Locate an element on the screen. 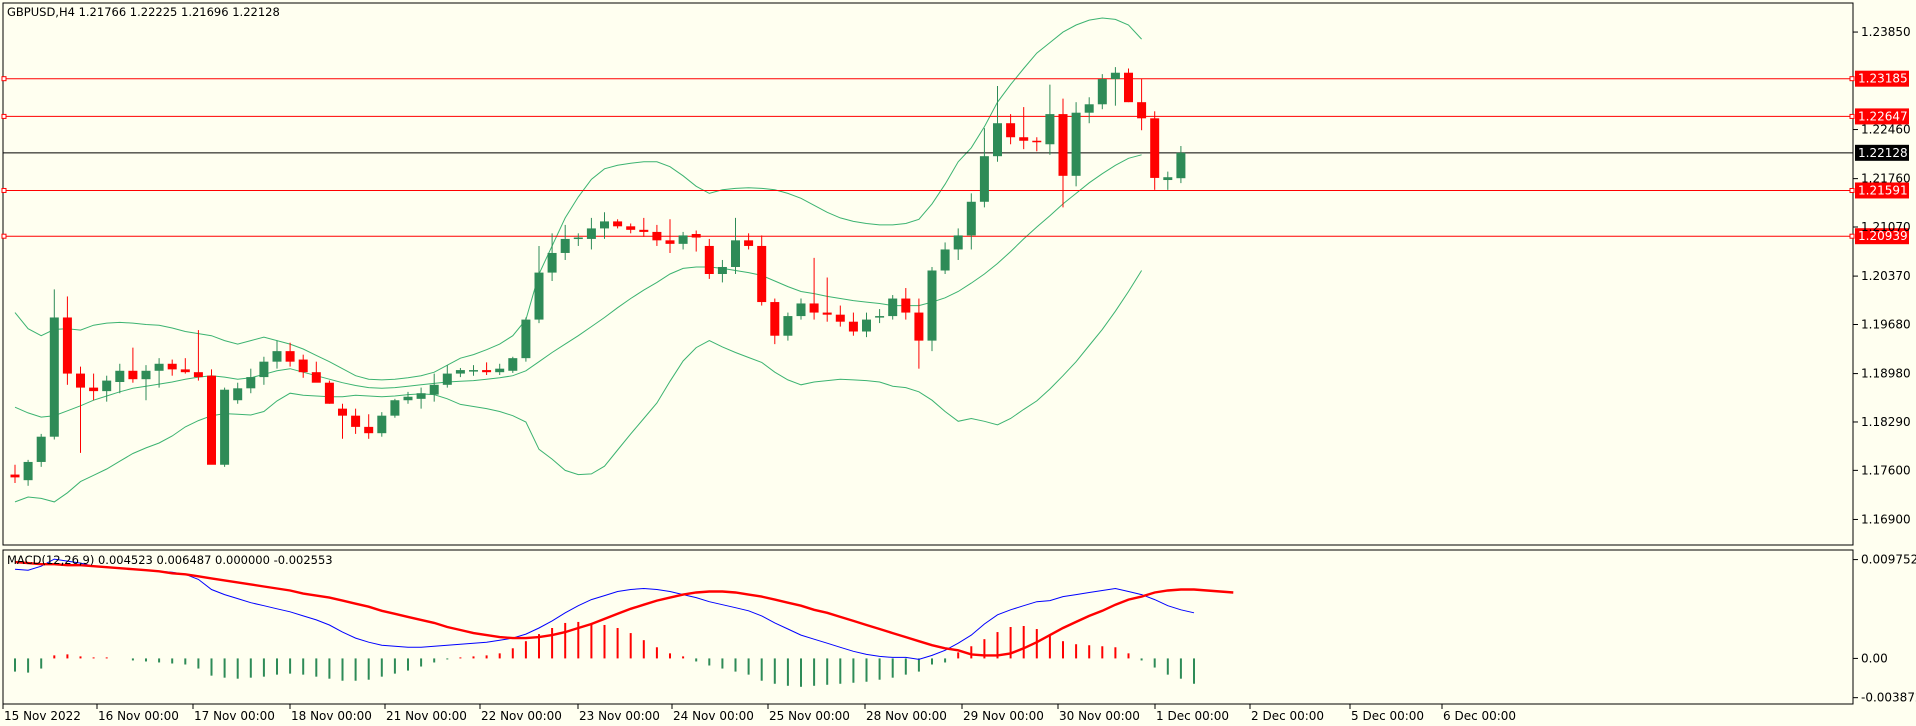  time-tick-label: 16 Nov 00:00 is located at coordinates (138, 716).